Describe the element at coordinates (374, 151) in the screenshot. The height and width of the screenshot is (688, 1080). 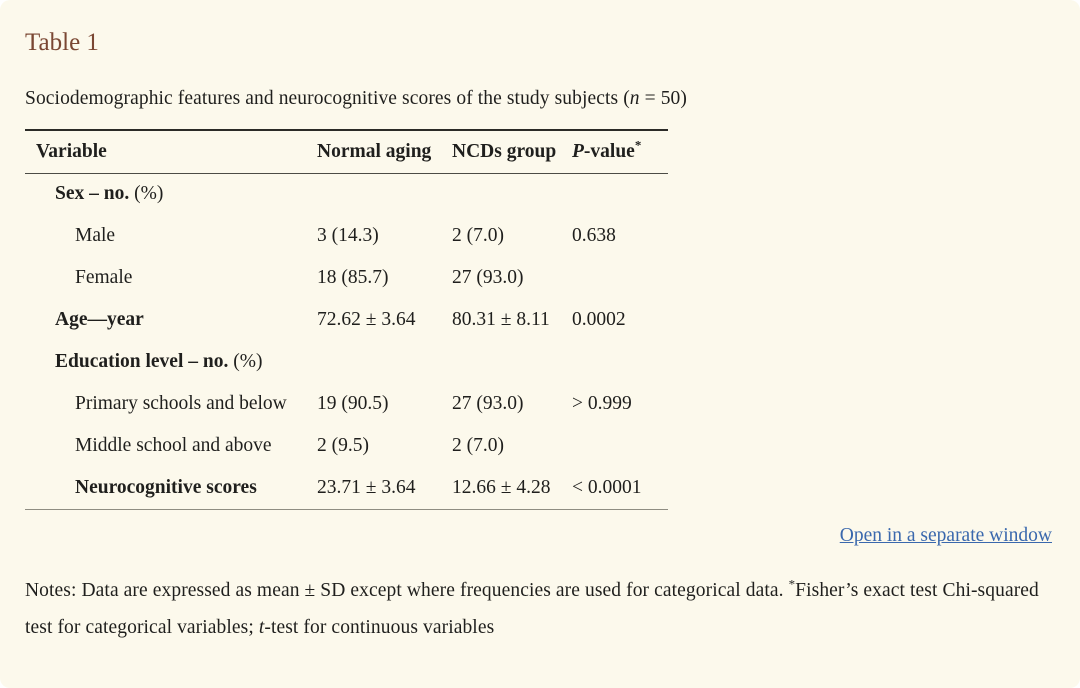
I see `header-normal-aging: Normal aging` at that location.